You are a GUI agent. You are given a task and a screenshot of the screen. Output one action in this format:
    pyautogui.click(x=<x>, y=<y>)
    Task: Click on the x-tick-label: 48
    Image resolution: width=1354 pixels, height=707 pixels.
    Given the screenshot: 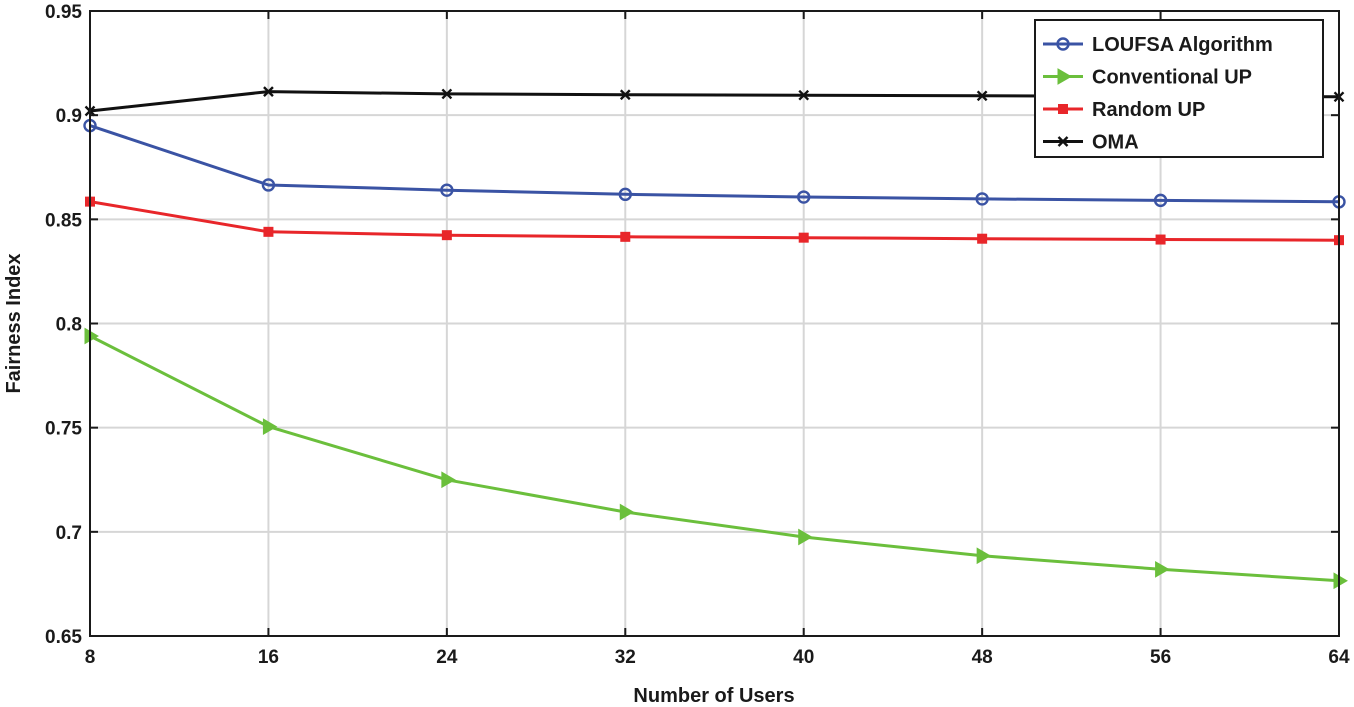 What is the action you would take?
    pyautogui.click(x=982, y=657)
    